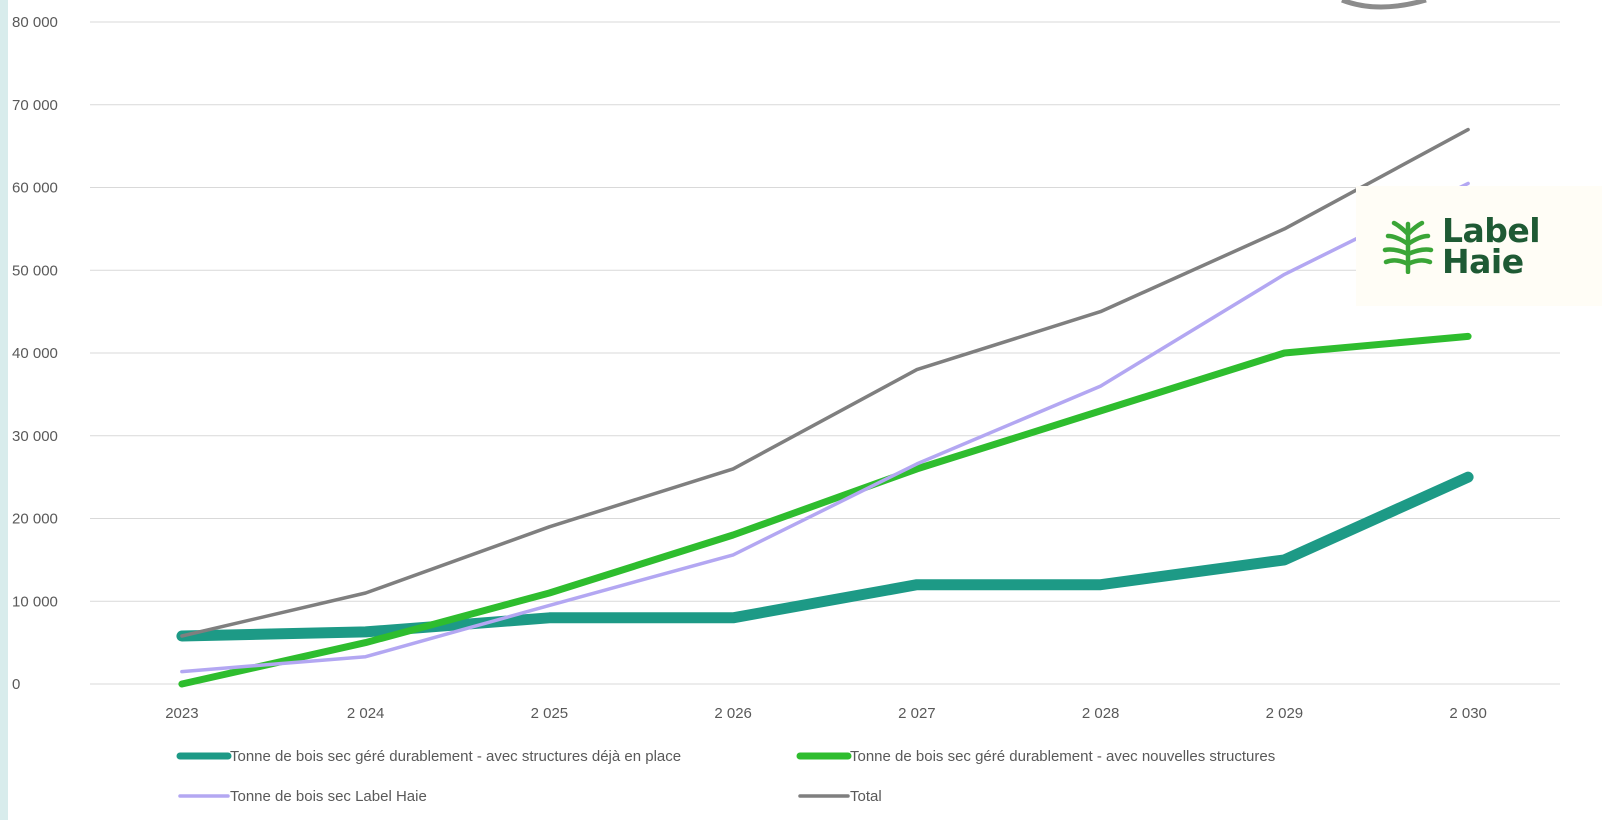 The height and width of the screenshot is (820, 1602). What do you see at coordinates (1408, 247) in the screenshot?
I see `leaf-fan-icon` at bounding box center [1408, 247].